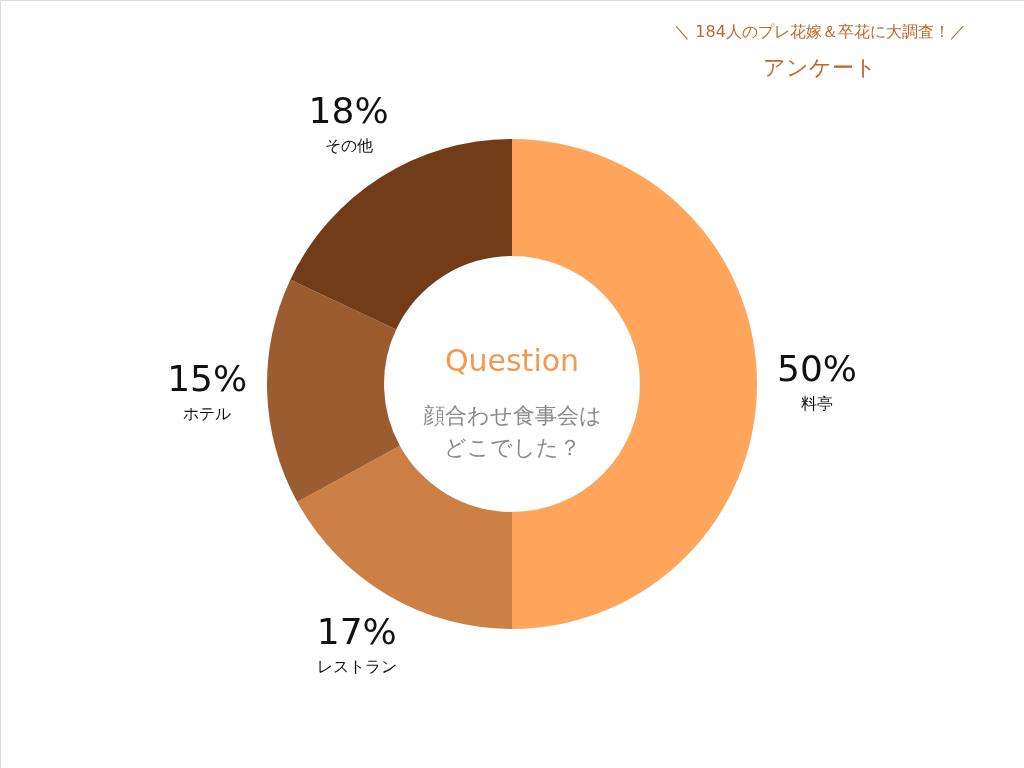 This screenshot has height=768, width=1024. What do you see at coordinates (820, 67) in the screenshot?
I see `chart-subtitle: アンケート` at bounding box center [820, 67].